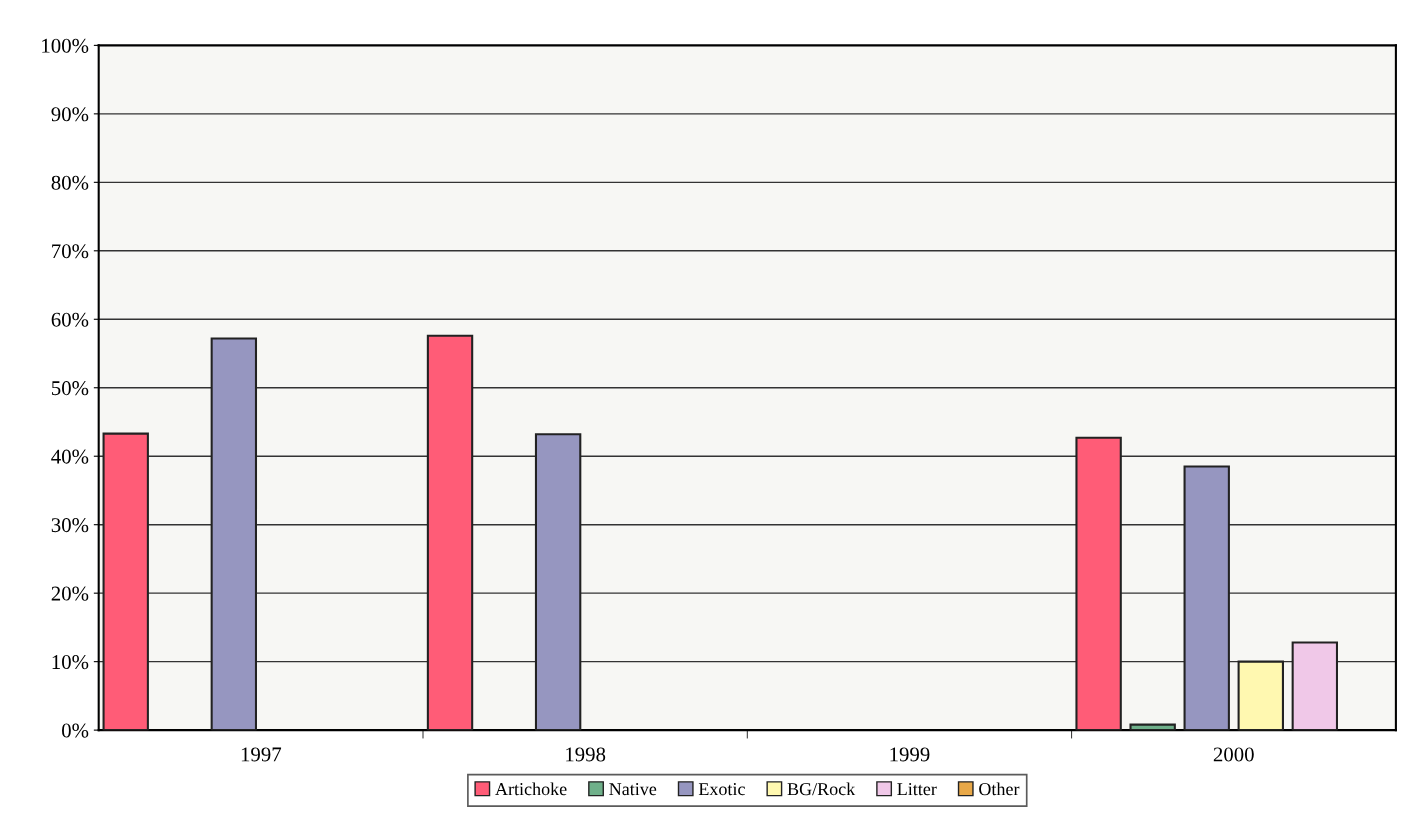  Describe the element at coordinates (999, 789) in the screenshot. I see `legend-label: Other` at that location.